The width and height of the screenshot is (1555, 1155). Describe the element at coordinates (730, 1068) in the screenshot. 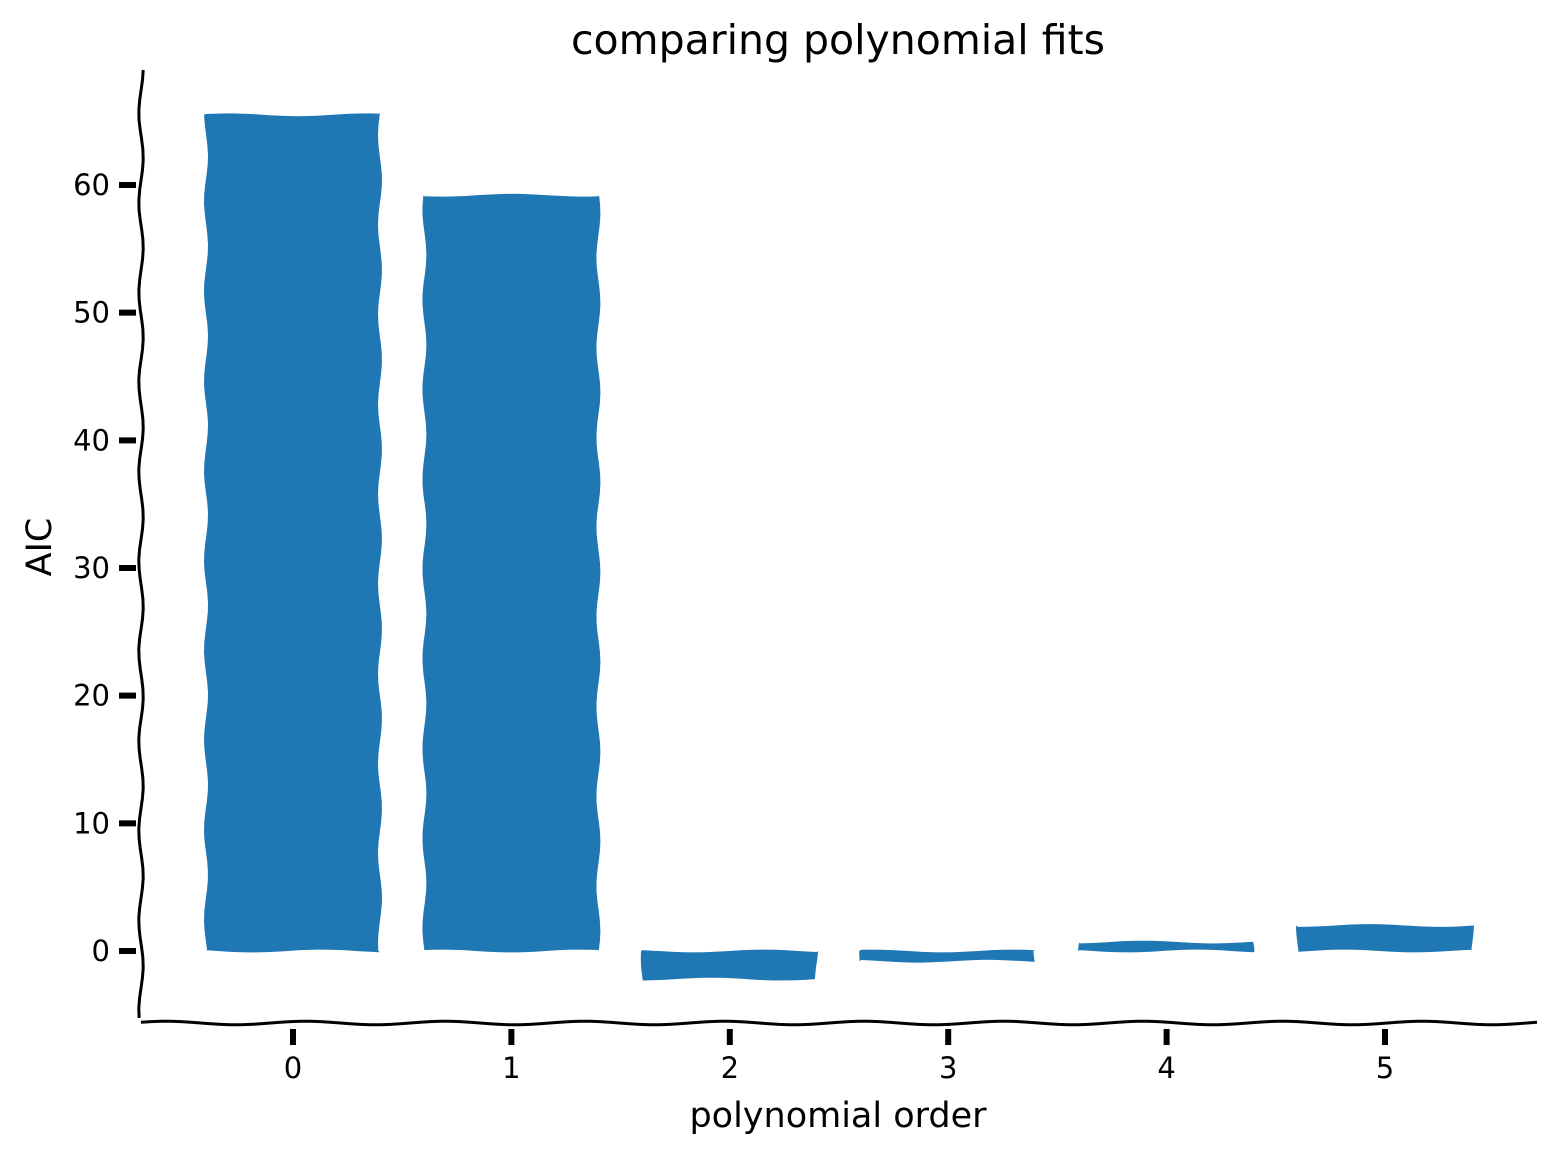

I see `x-tick-label: 2` at that location.